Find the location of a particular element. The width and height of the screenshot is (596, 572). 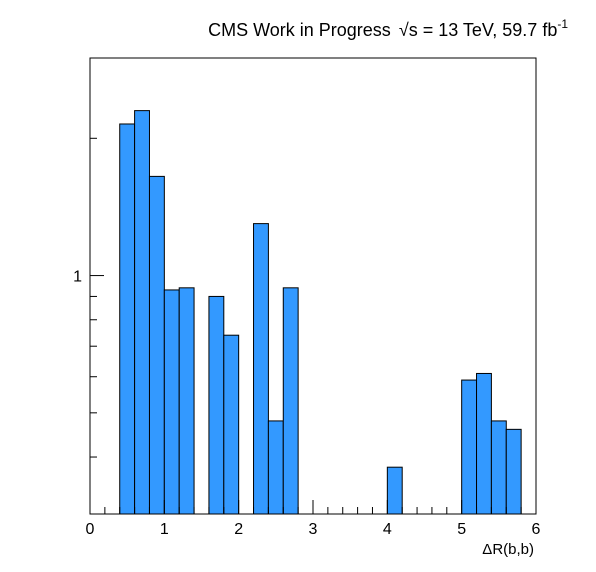

x-tick-label: 1 is located at coordinates (164, 529).